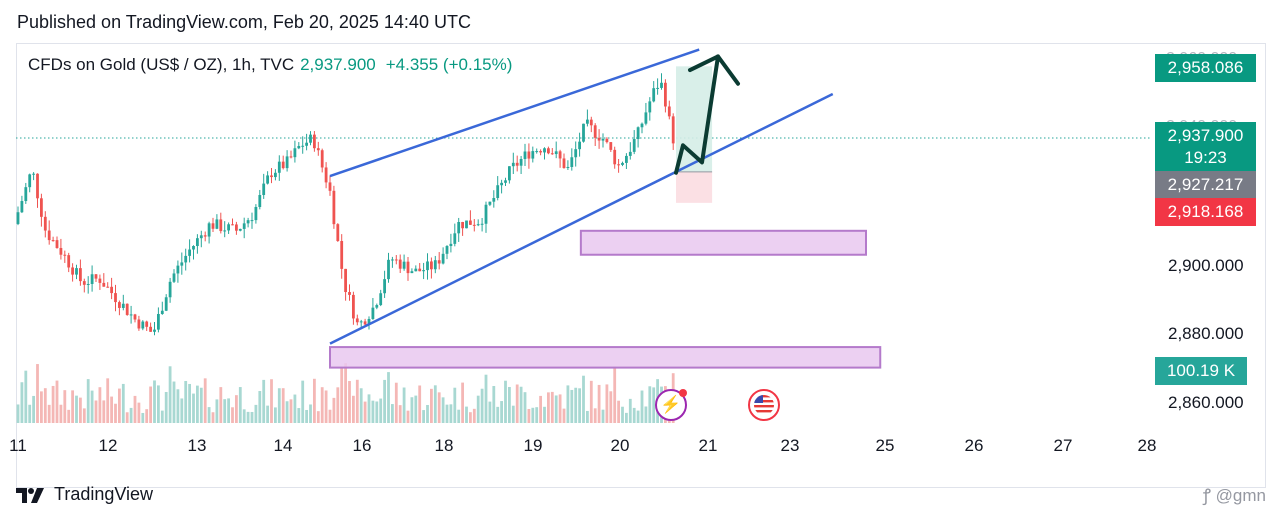 The width and height of the screenshot is (1280, 521). Describe the element at coordinates (161, 64) in the screenshot. I see `legend-symbol: CFDs on Gold (US$ / OZ), 1h, TVC` at that location.